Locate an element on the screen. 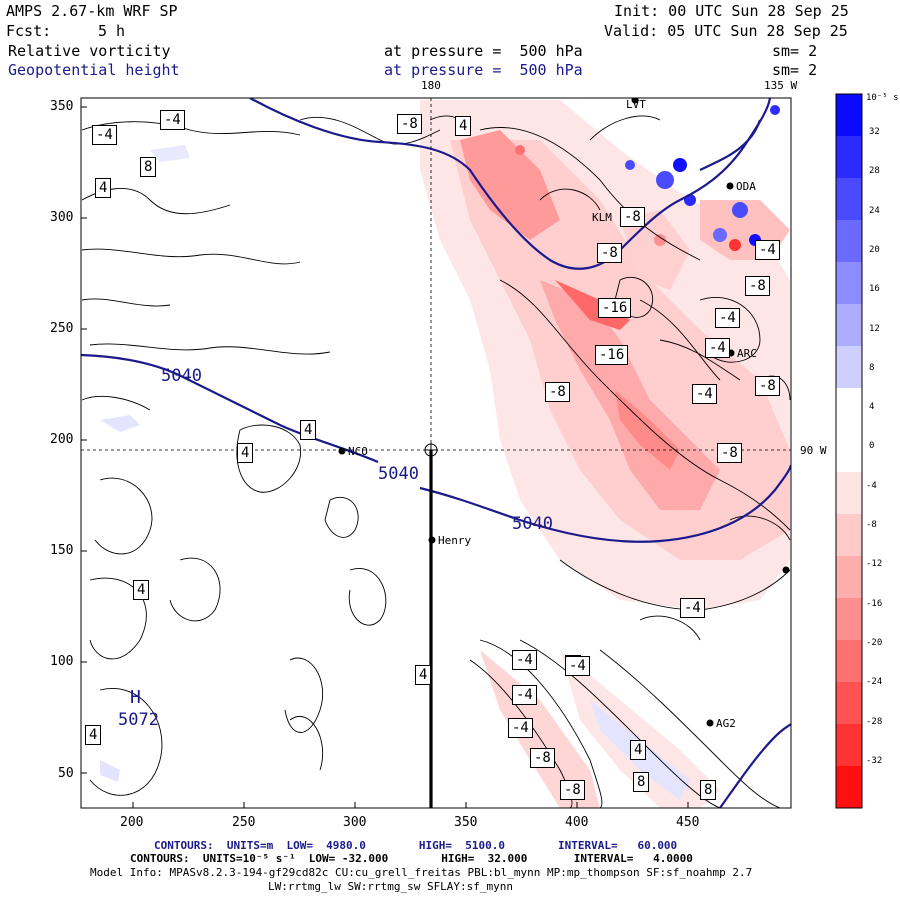 The height and width of the screenshot is (900, 900). high-center-value: 5072 is located at coordinates (138, 720).